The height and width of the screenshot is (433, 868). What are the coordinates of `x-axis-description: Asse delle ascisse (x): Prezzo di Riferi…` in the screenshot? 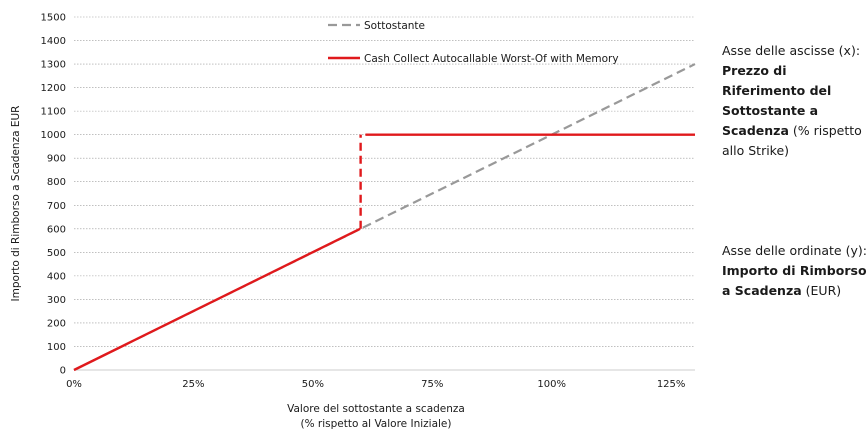 It's located at (795, 101).